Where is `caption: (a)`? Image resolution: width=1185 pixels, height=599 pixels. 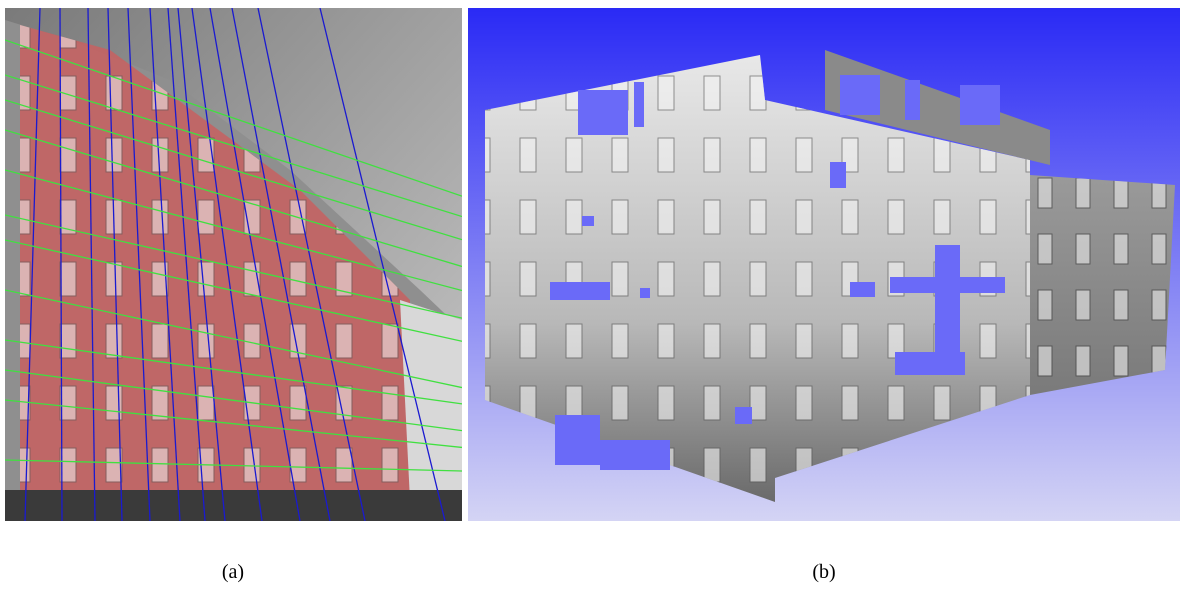 caption: (a) is located at coordinates (233, 572).